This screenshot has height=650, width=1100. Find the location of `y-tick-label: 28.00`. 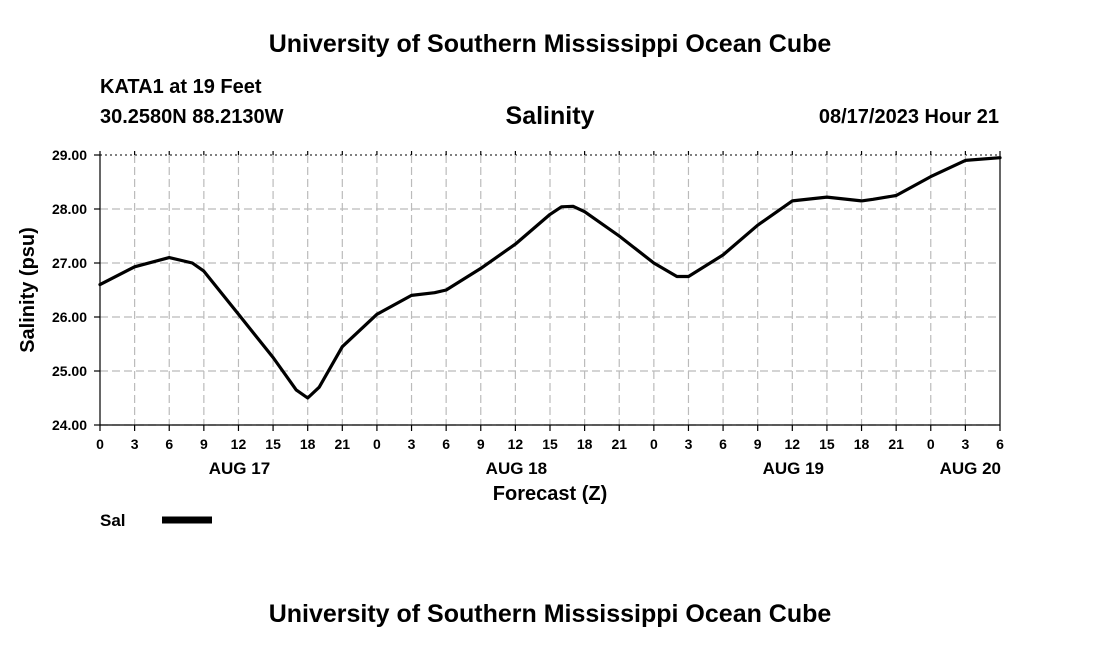

y-tick-label: 28.00 is located at coordinates (69, 209).